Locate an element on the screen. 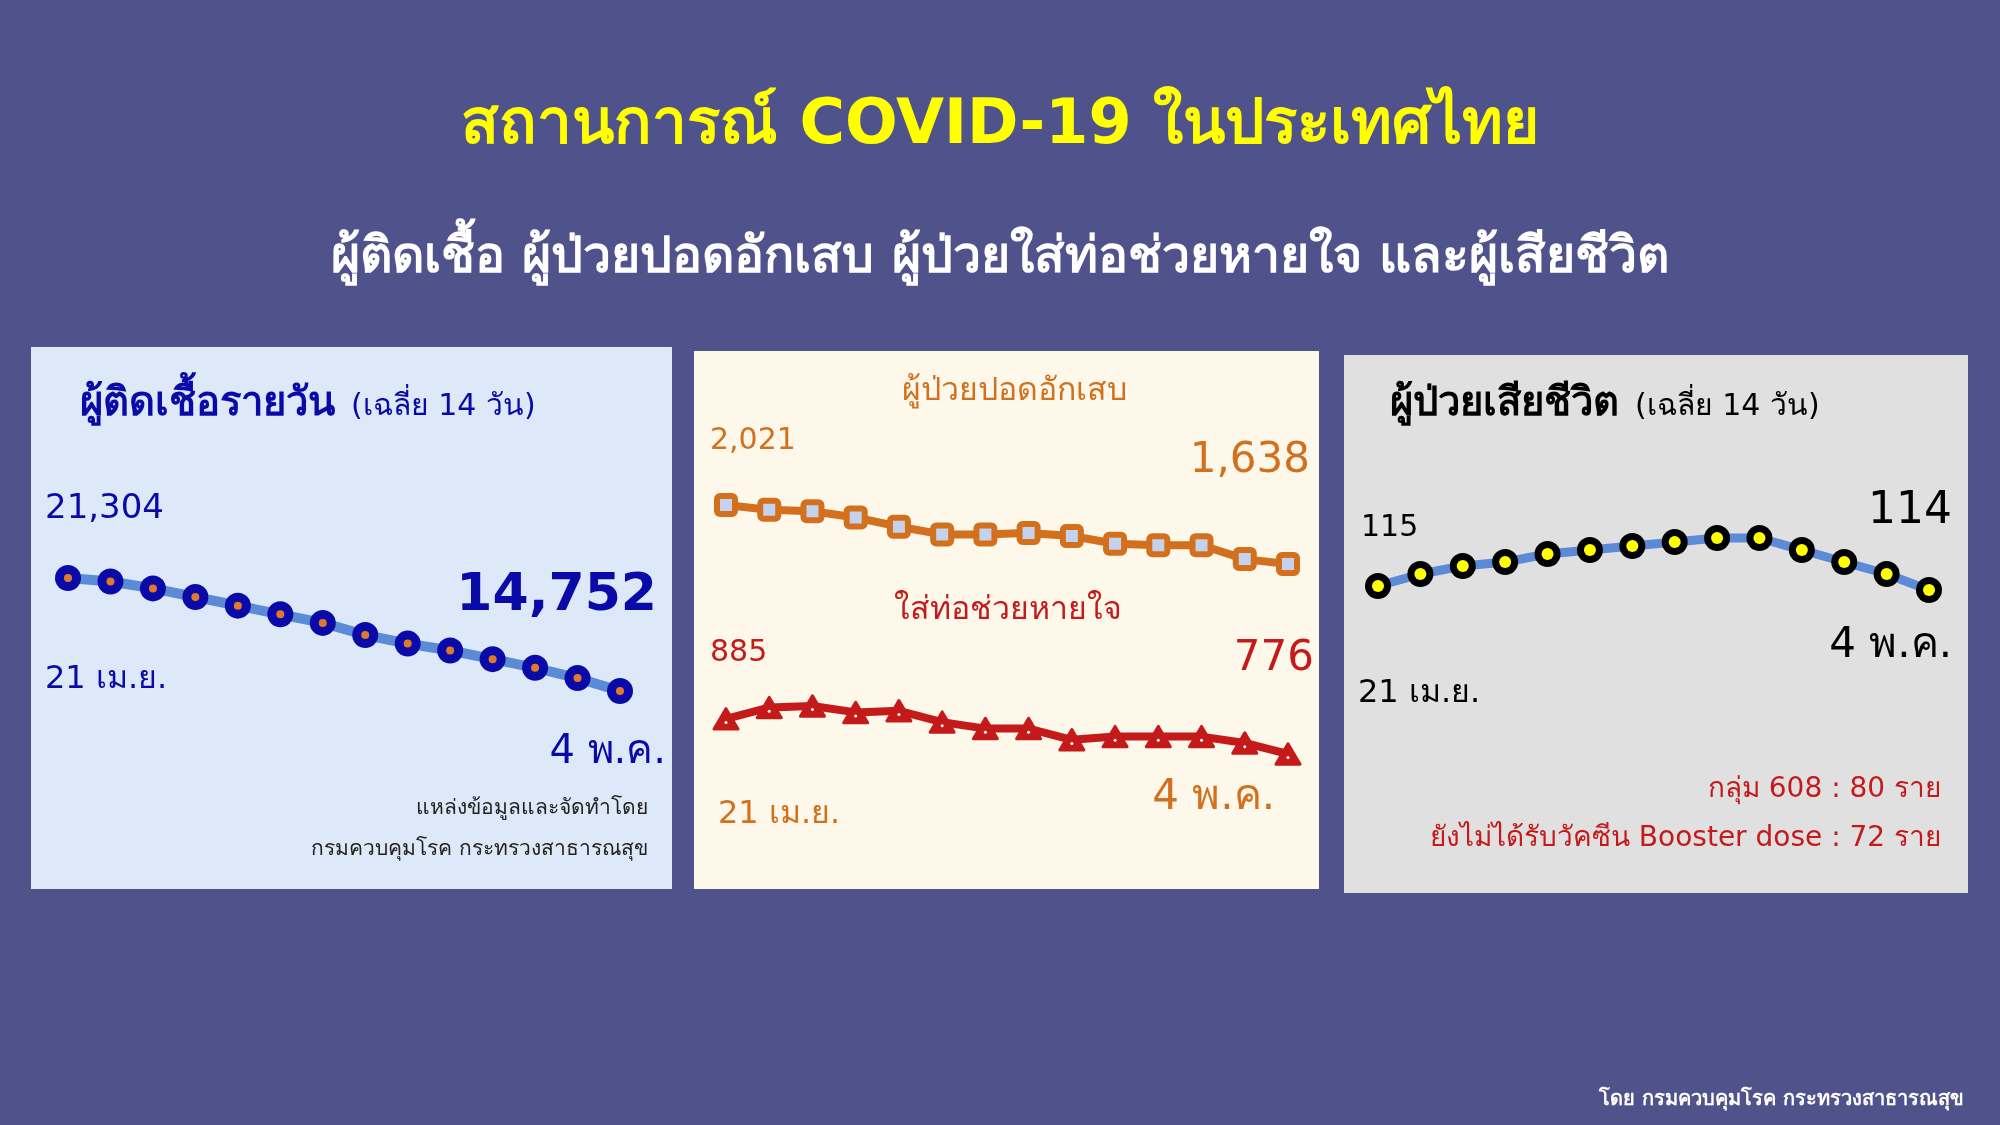 The height and width of the screenshot is (1125, 2000). data-label: 776 is located at coordinates (1273, 655).